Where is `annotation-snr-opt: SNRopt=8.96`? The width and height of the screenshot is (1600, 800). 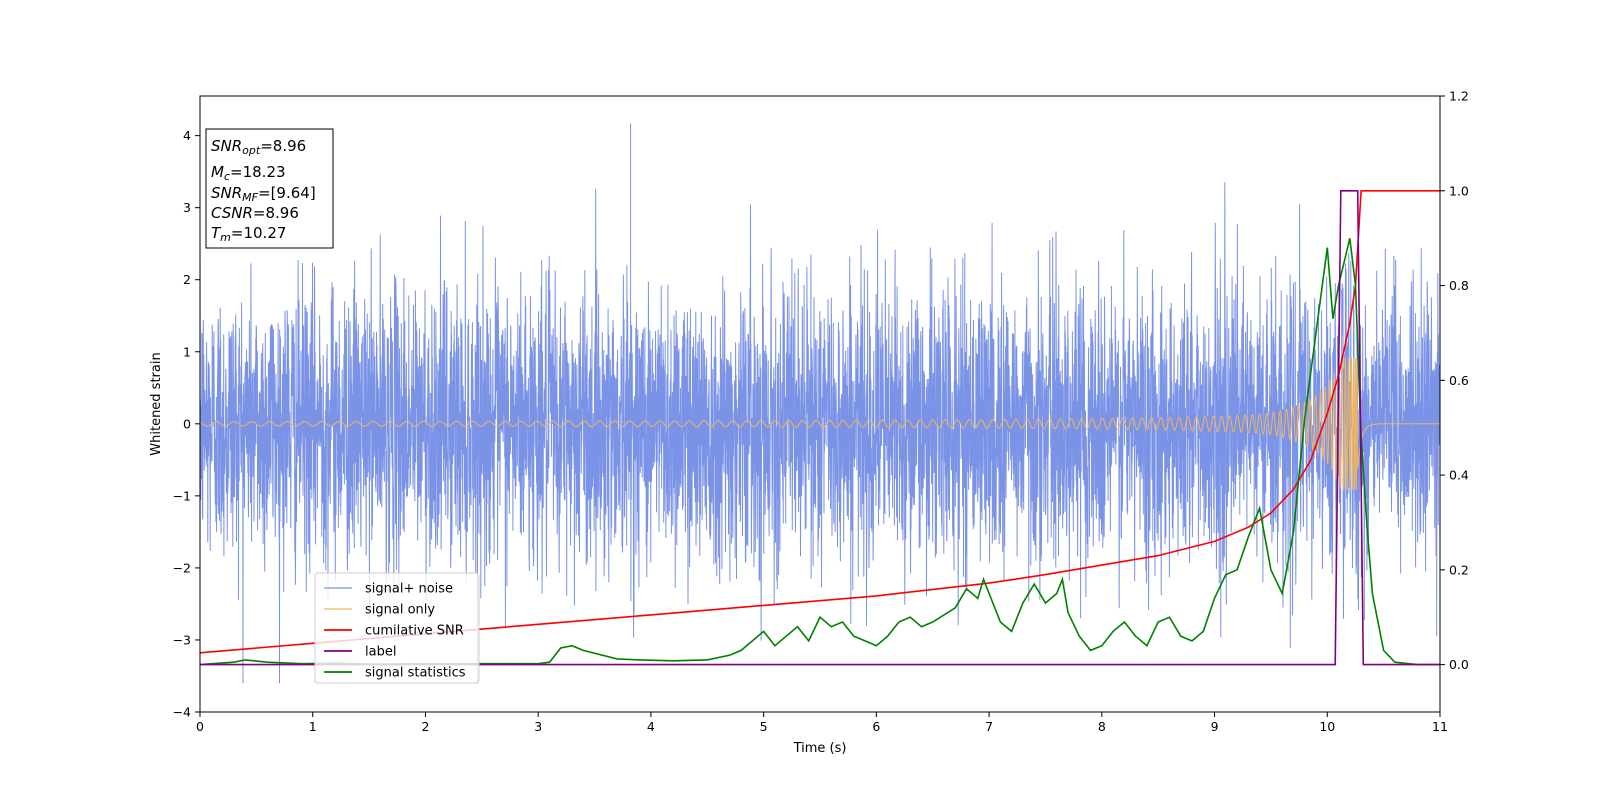 annotation-snr-opt: SNRopt=8.96 is located at coordinates (258, 147).